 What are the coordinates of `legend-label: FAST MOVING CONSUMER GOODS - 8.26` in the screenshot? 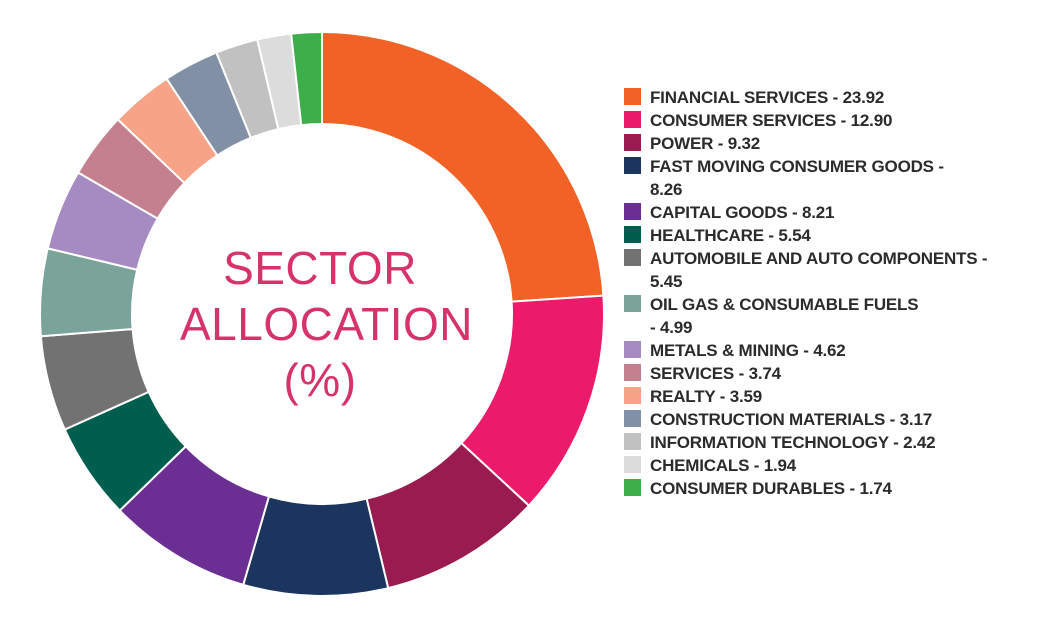 It's located at (797, 178).